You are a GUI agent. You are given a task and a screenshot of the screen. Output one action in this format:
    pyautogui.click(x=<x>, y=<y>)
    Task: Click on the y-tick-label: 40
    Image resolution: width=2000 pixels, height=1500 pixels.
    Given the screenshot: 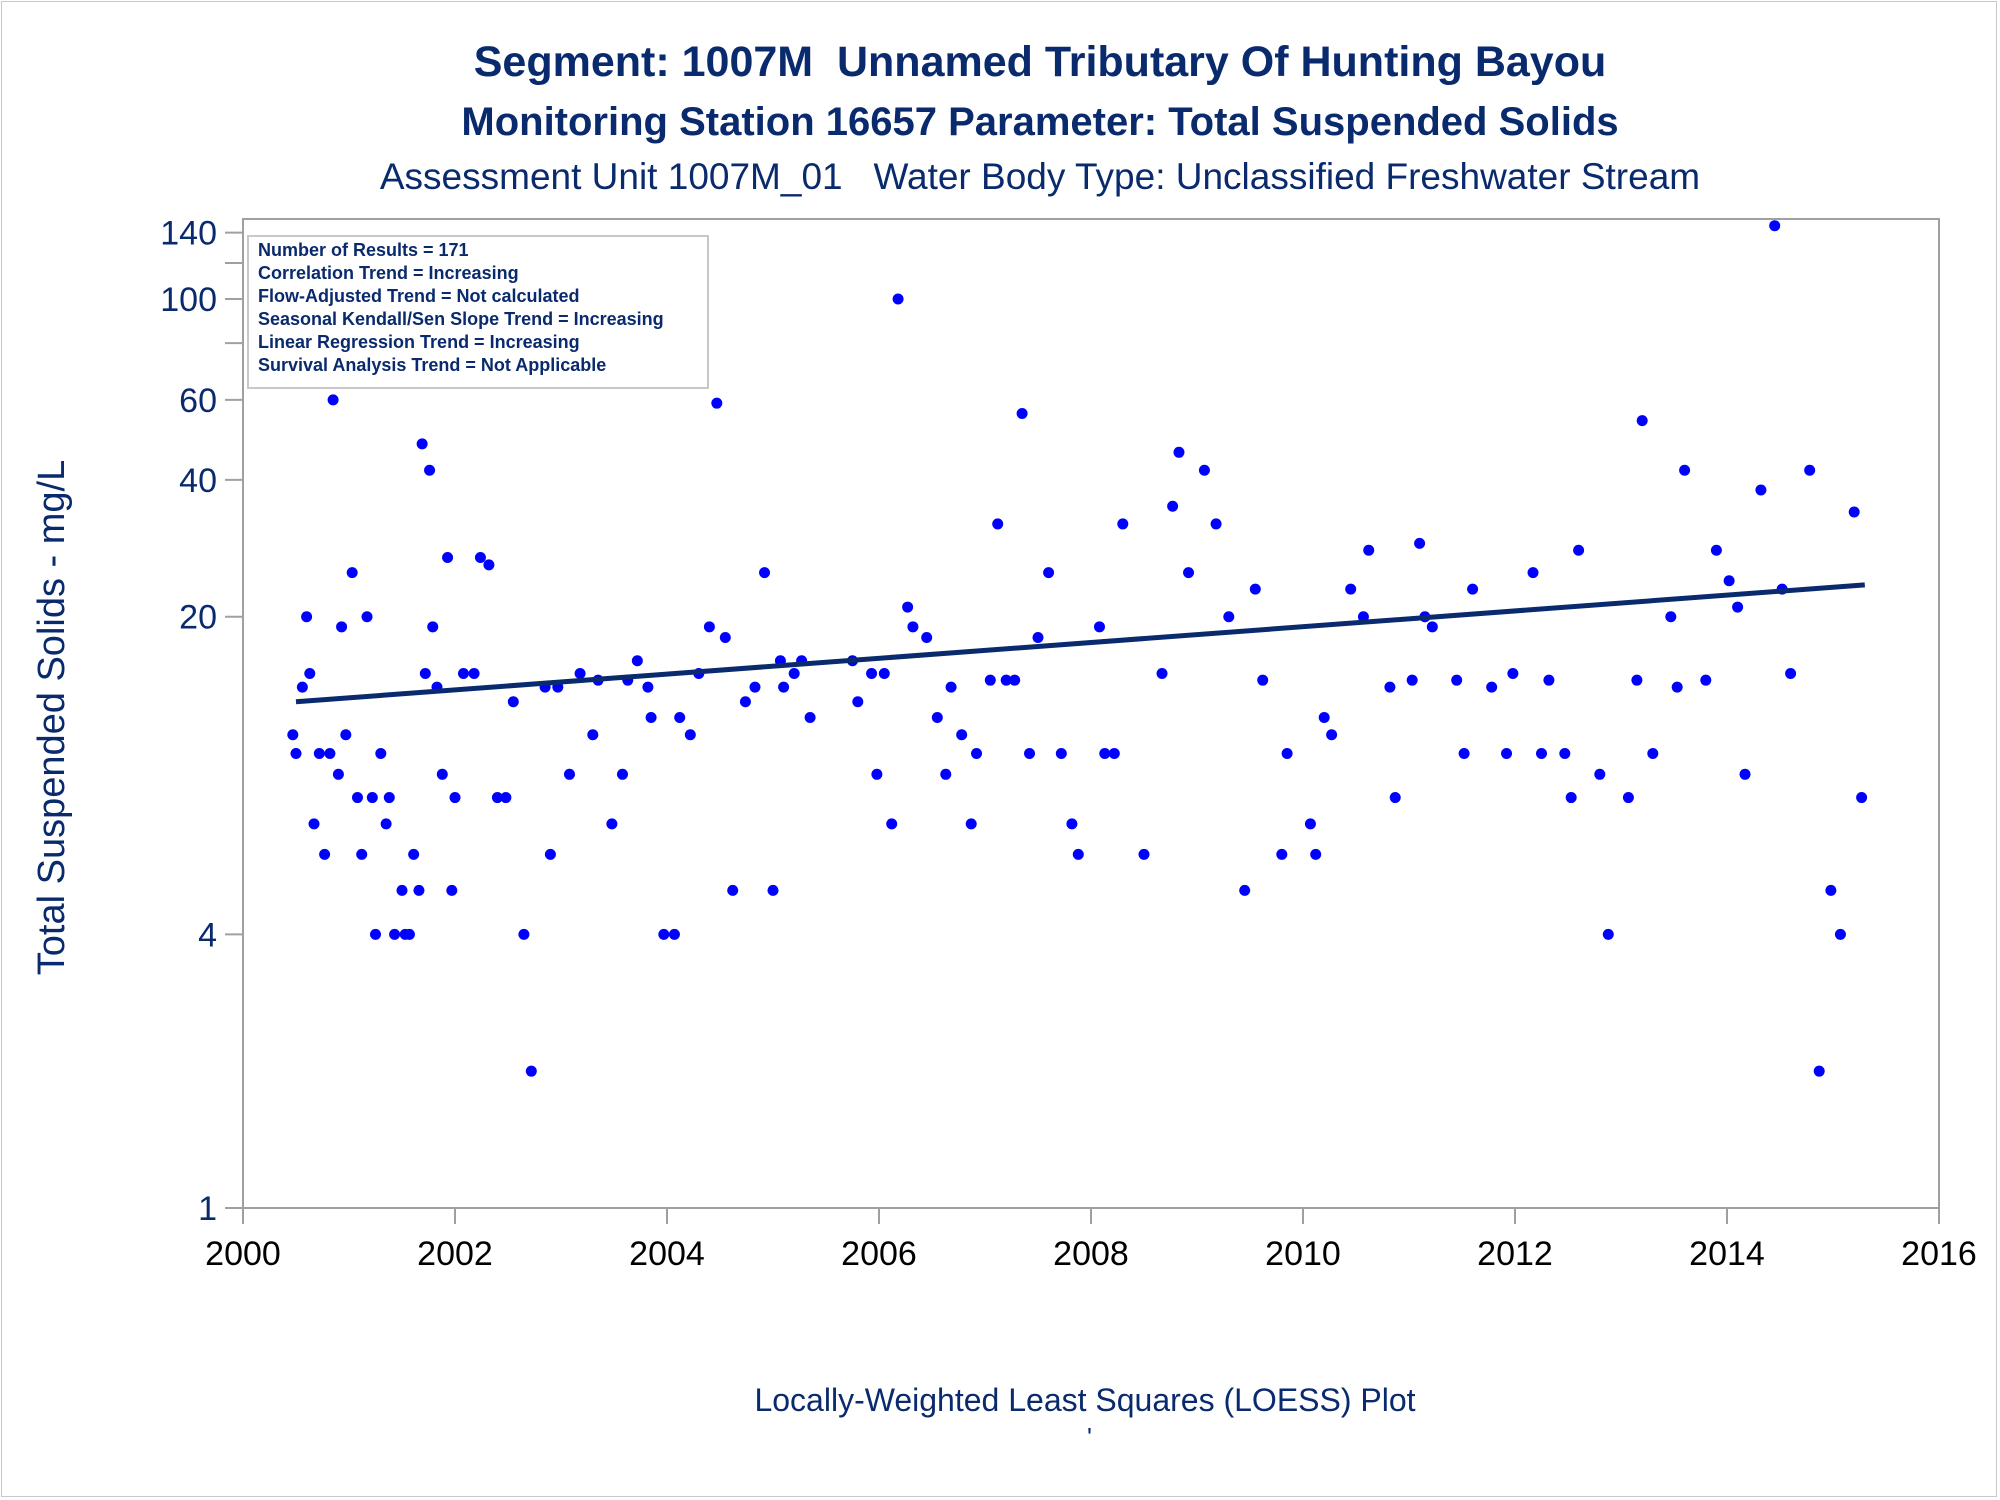 What is the action you would take?
    pyautogui.click(x=198, y=481)
    